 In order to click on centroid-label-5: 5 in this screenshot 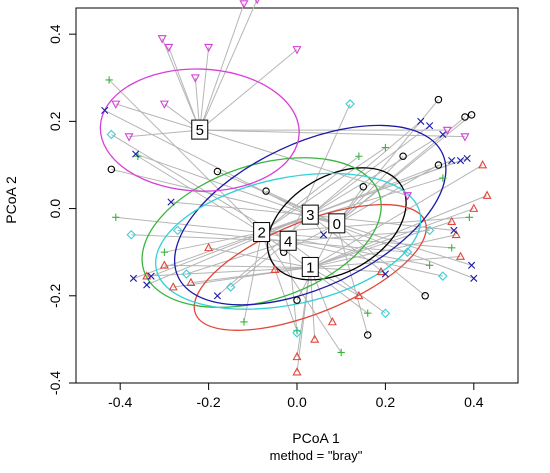, I will do `click(200, 129)`.